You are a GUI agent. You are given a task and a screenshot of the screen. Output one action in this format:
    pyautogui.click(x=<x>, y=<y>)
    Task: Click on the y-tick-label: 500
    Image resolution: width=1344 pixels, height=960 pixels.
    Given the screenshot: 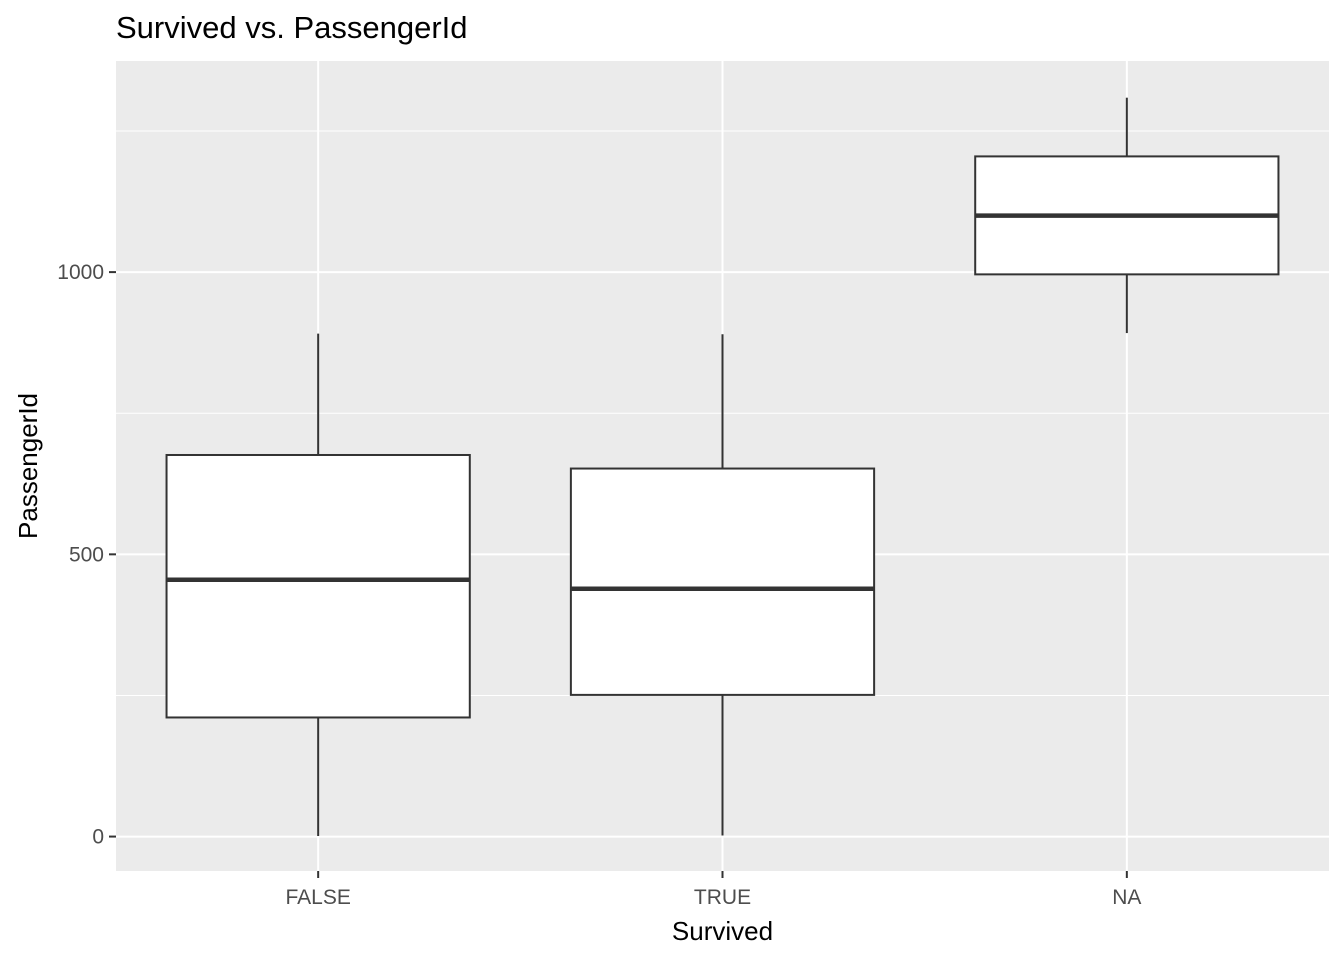 What is the action you would take?
    pyautogui.click(x=86, y=554)
    